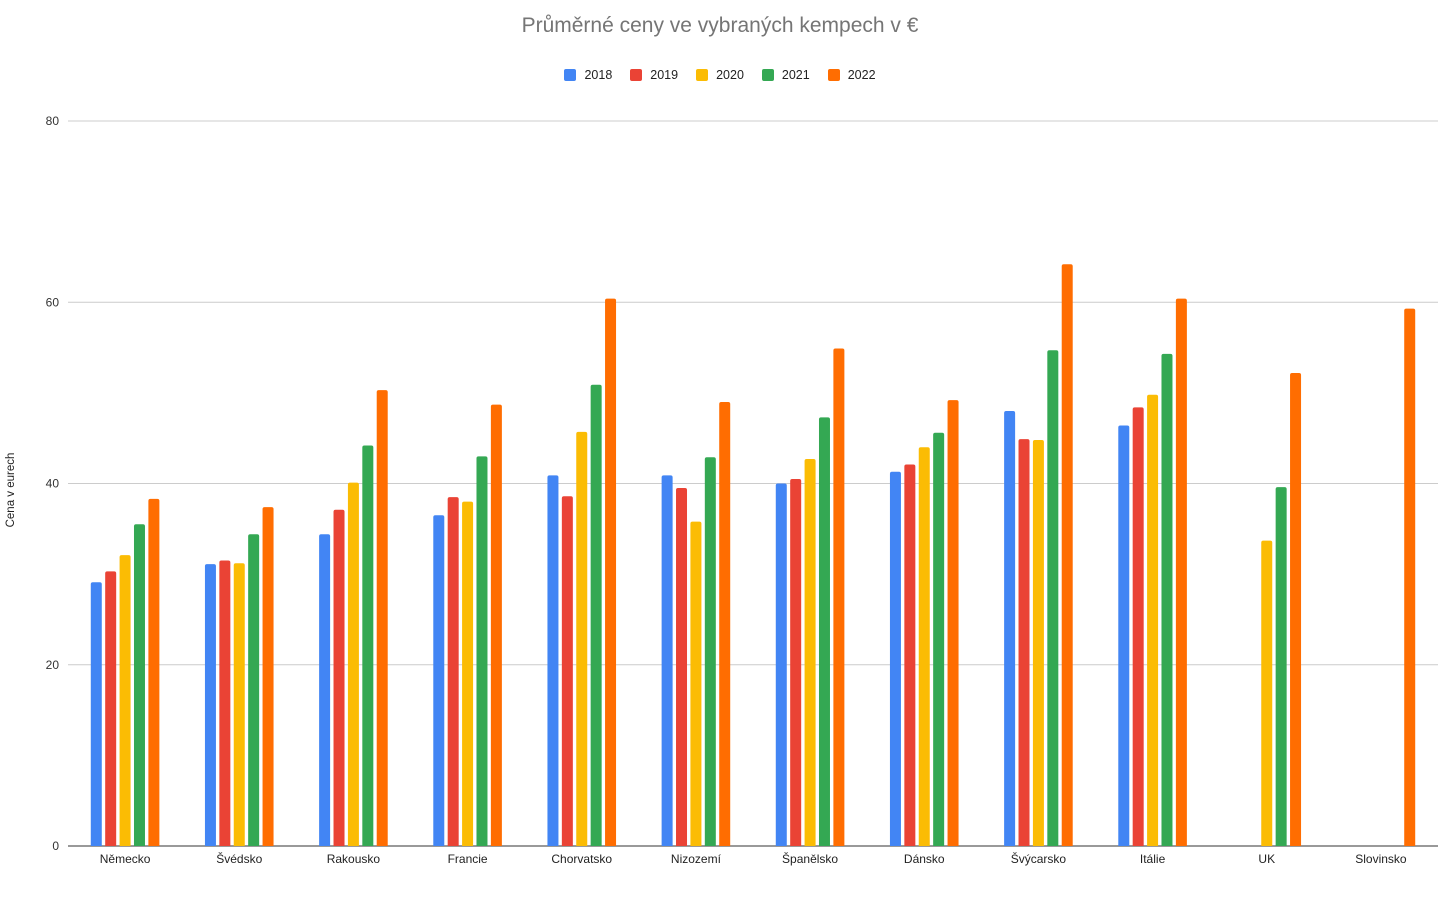 Image resolution: width=1453 pixels, height=901 pixels. Describe the element at coordinates (53, 302) in the screenshot. I see `y-tick-label: 60` at that location.